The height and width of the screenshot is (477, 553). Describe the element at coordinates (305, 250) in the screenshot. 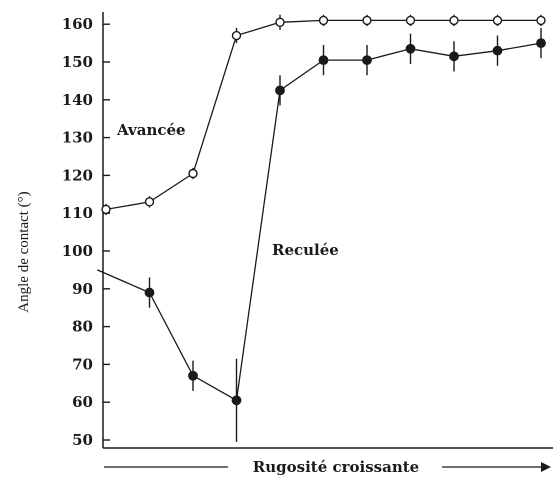

I see `series-label-reculee: Reculée` at that location.